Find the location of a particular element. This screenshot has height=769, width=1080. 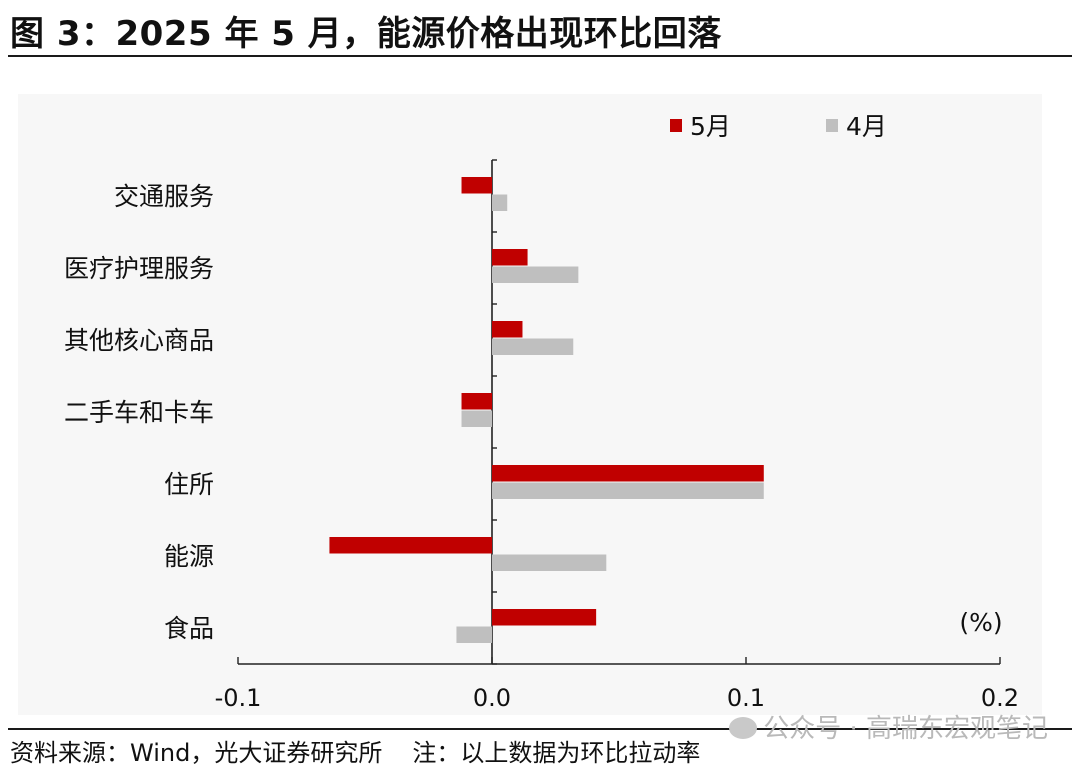

watermark: 公众号 · 高瑞东宏观笔记 is located at coordinates (888, 726).